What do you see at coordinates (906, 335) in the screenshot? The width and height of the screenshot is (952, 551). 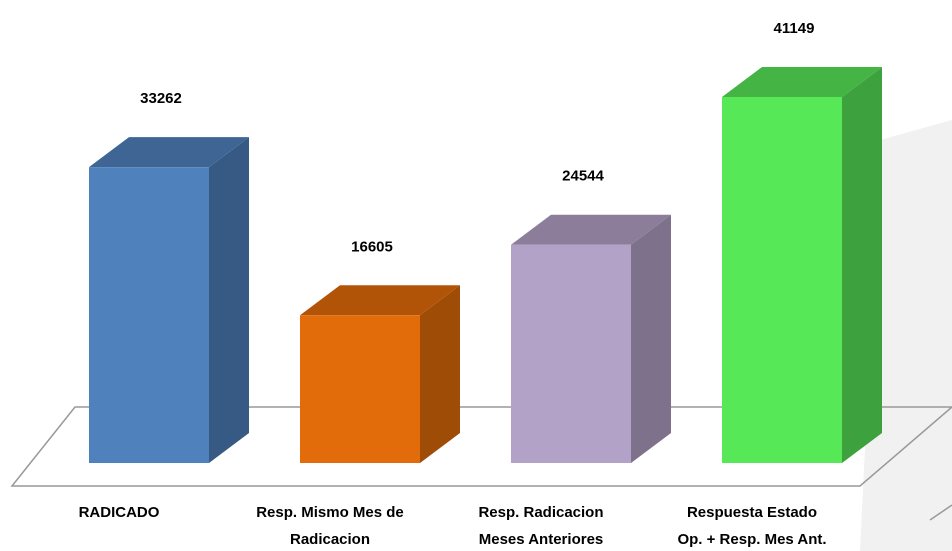 I see `background-shape` at bounding box center [906, 335].